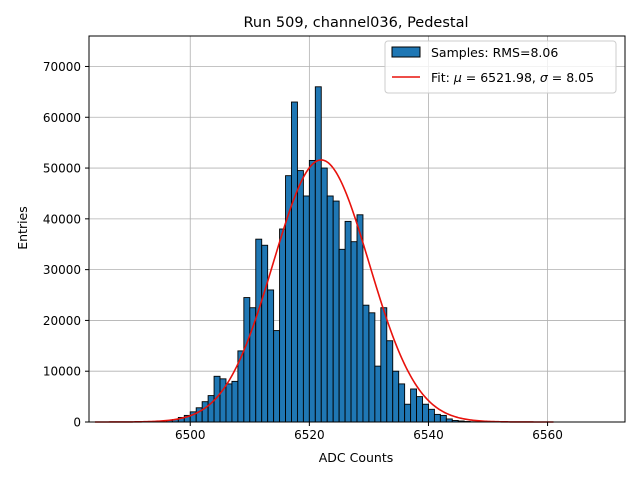  What do you see at coordinates (77, 423) in the screenshot?
I see `y-tick-label: 0` at bounding box center [77, 423].